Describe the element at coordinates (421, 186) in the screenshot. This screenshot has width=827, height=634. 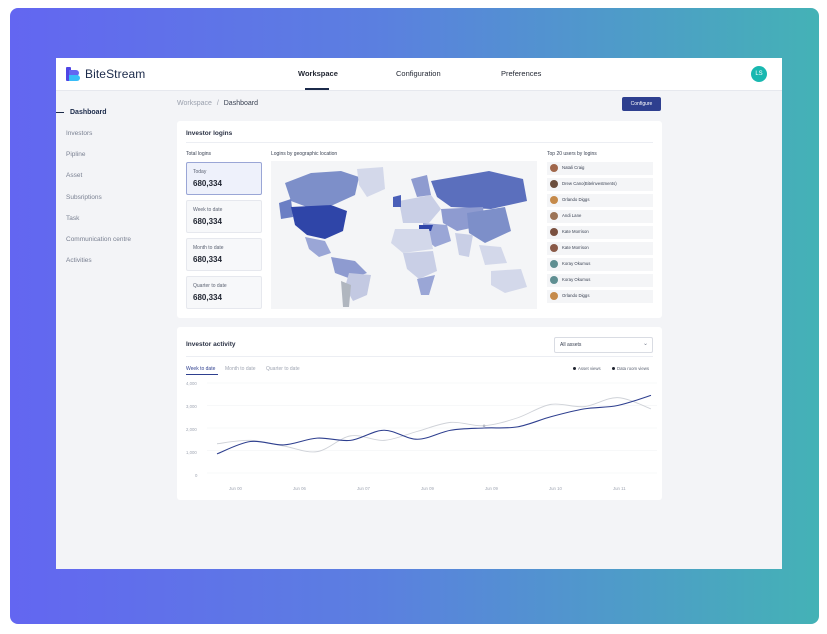
I see `map-region-scandinavia` at that location.